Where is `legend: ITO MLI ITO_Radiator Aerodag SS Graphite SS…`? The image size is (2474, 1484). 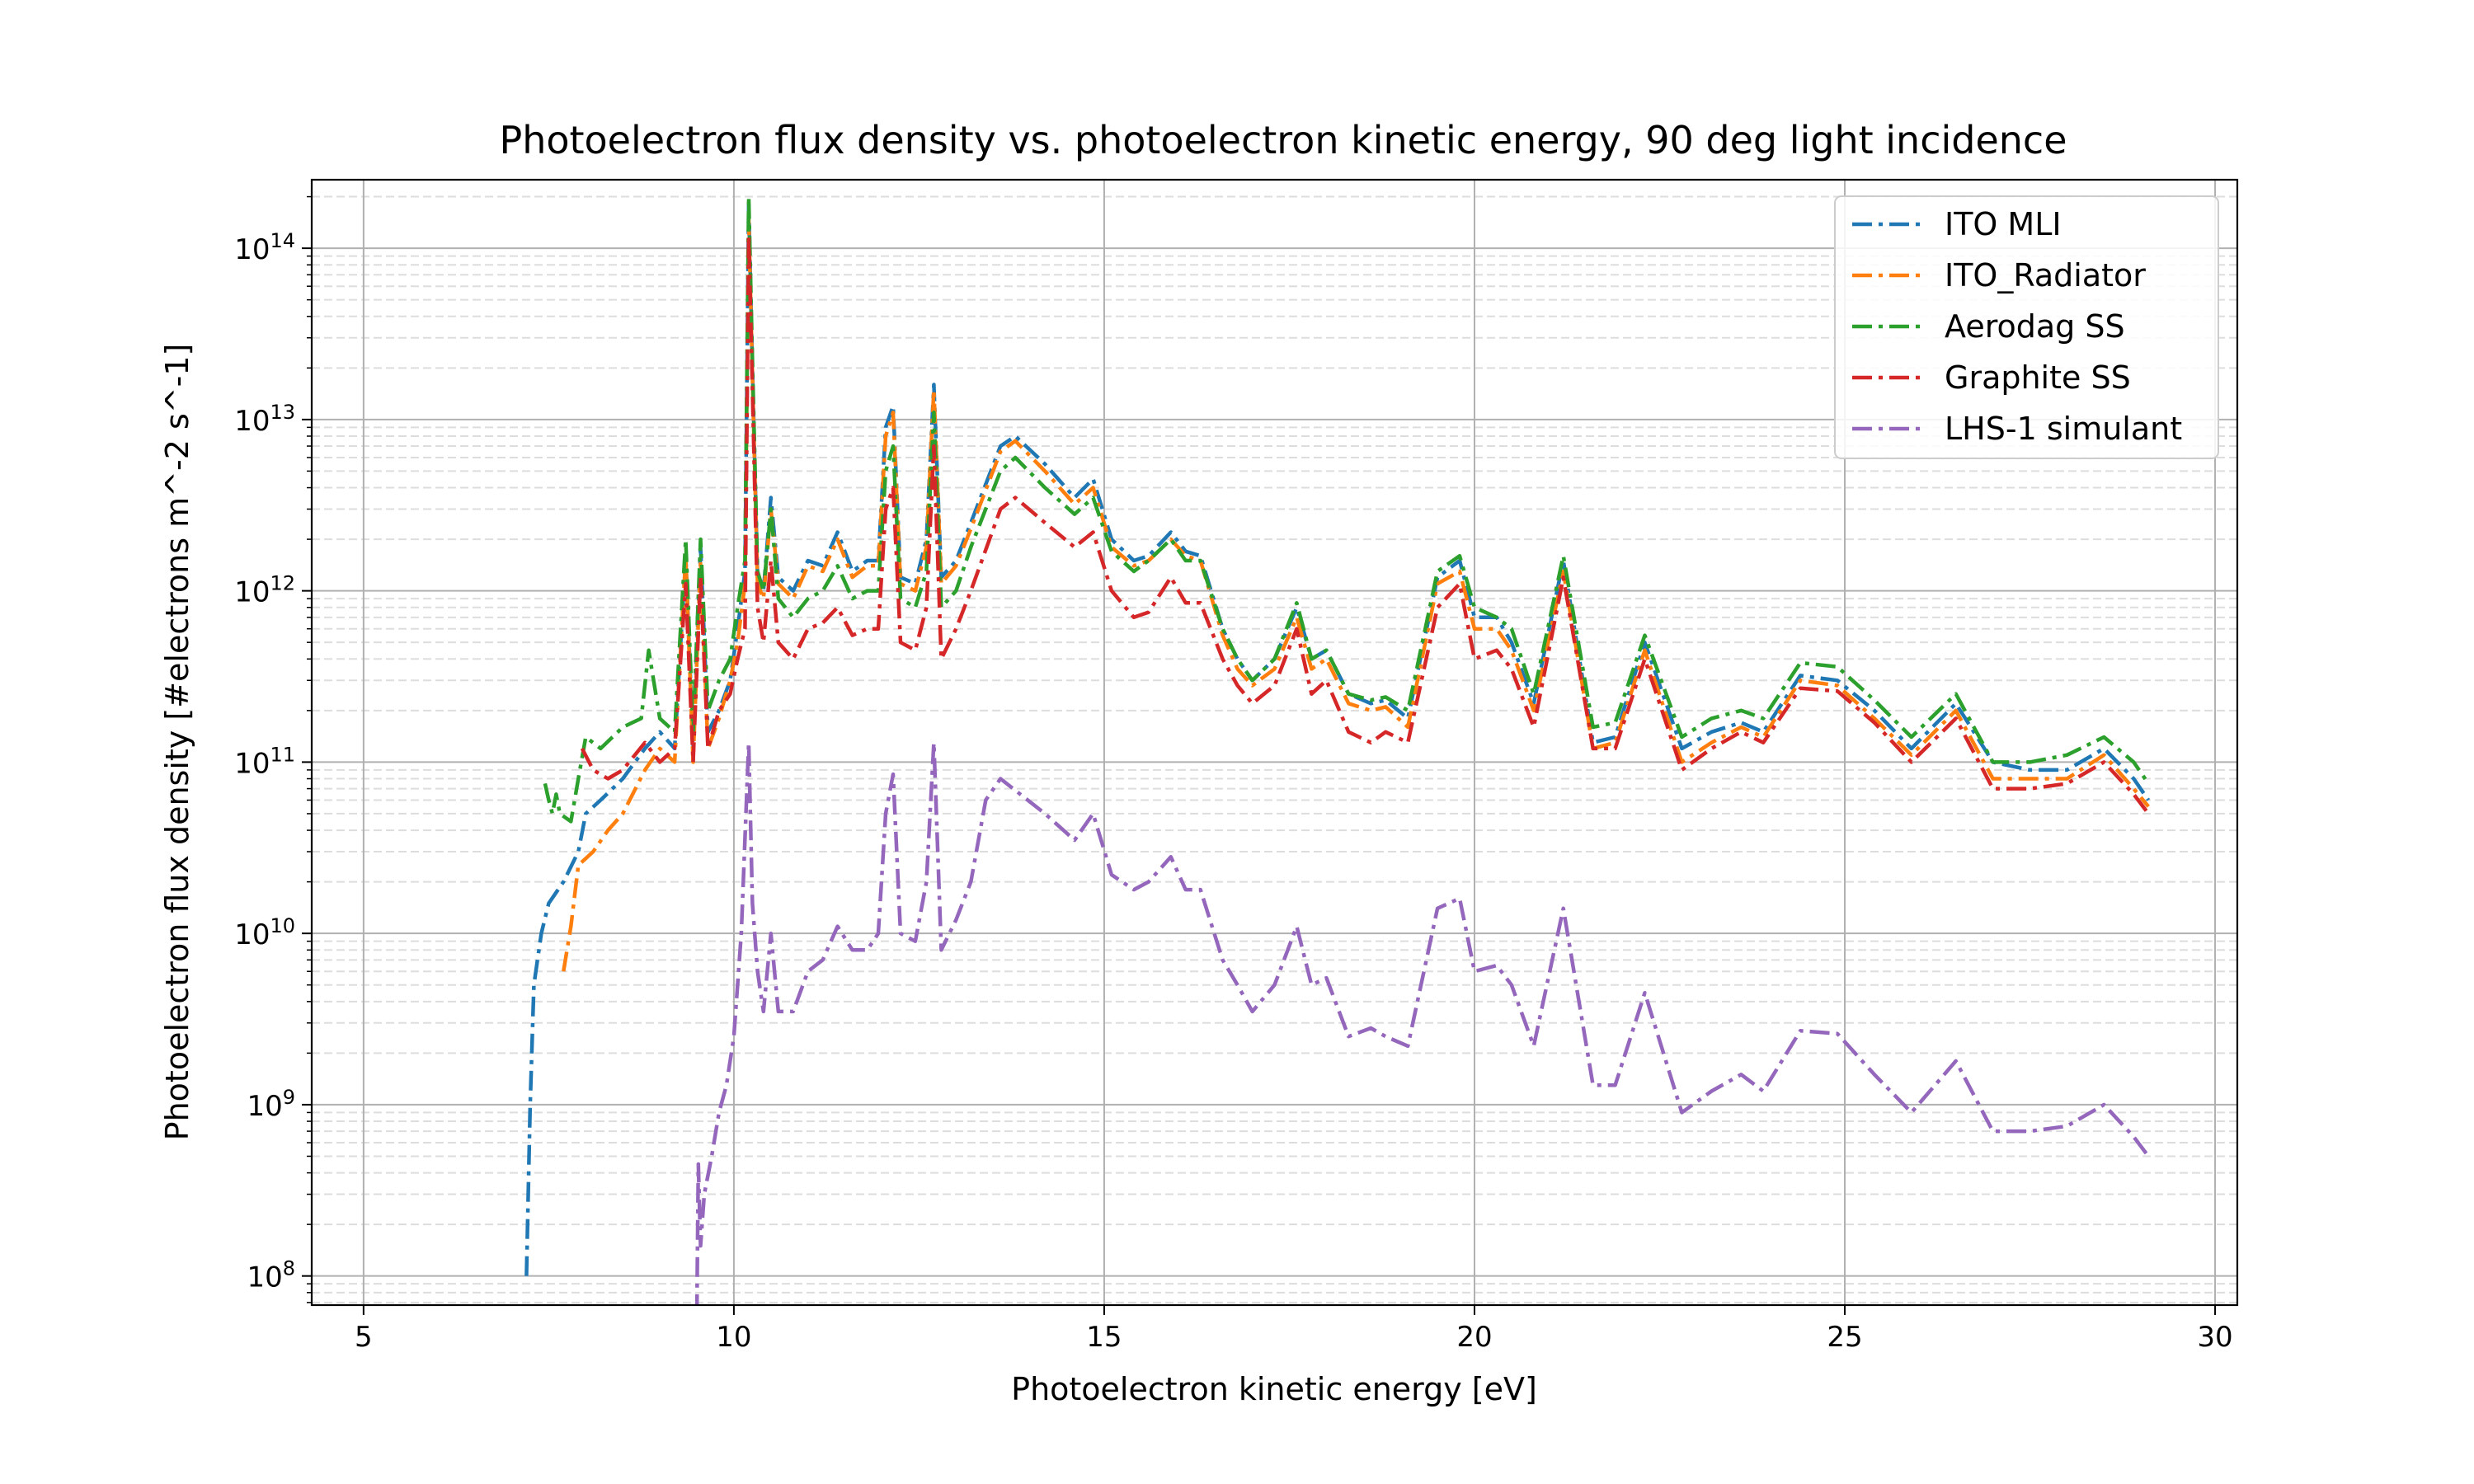
legend: ITO MLI ITO_Radiator Aerodag SS Graphite SS… is located at coordinates (2026, 327).